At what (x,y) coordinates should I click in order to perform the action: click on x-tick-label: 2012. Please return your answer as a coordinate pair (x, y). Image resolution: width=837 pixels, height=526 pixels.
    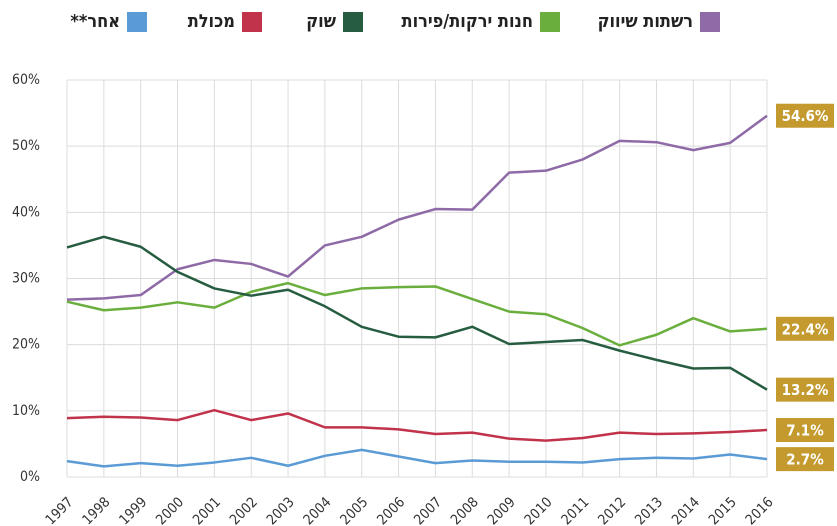
    Looking at the image, I should click on (612, 510).